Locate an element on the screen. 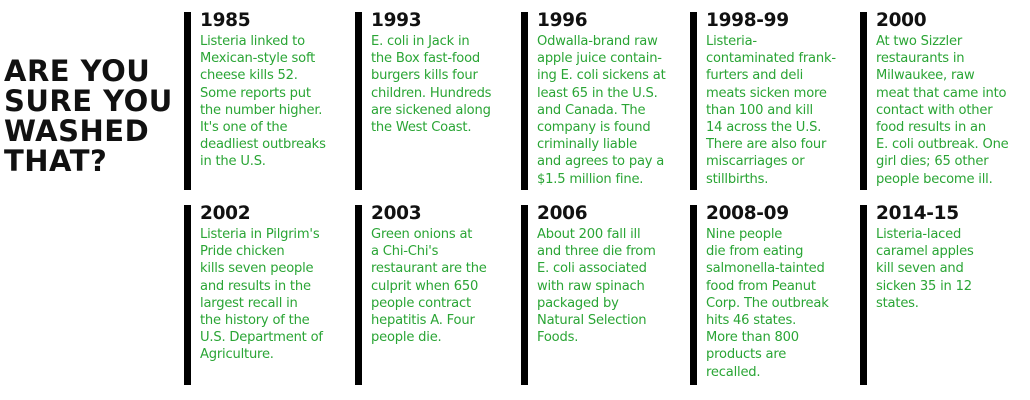  description-line: girl dies; 65 other is located at coordinates (932, 162).